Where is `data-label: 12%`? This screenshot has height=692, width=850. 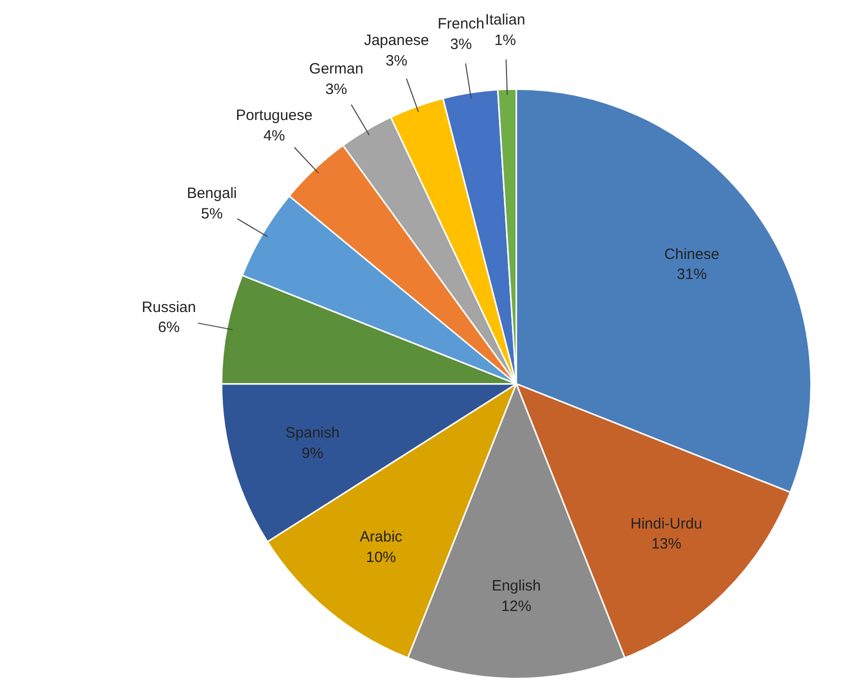 data-label: 12% is located at coordinates (516, 606).